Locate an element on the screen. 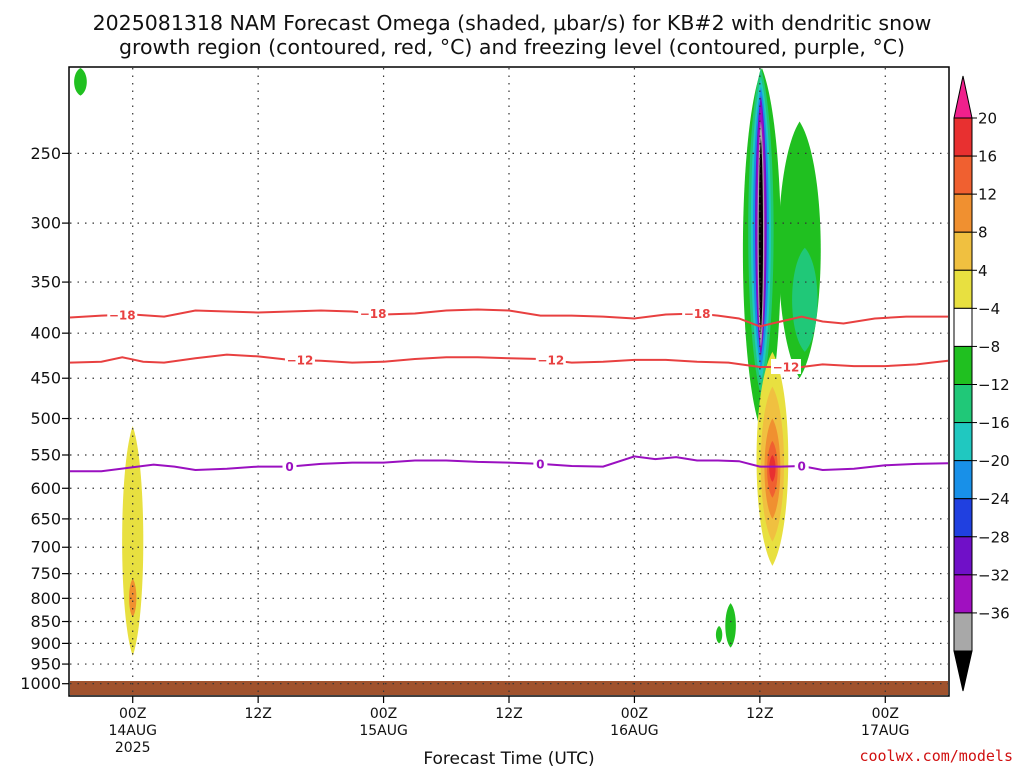 The width and height of the screenshot is (1024, 768). colorbar-label-3: 8 is located at coordinates (983, 233).